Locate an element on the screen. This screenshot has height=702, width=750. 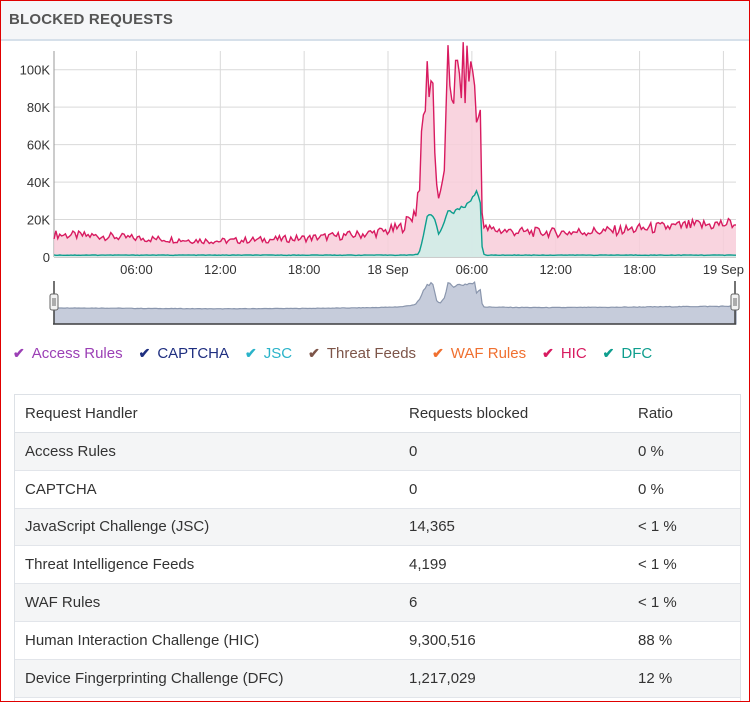
cell-handler: Threat Intelligence Feeds is located at coordinates (207, 565).